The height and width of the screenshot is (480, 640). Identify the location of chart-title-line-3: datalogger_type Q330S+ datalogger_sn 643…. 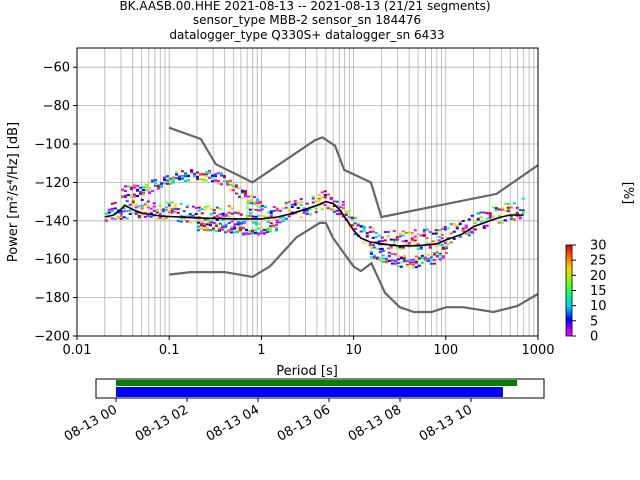
(306, 35).